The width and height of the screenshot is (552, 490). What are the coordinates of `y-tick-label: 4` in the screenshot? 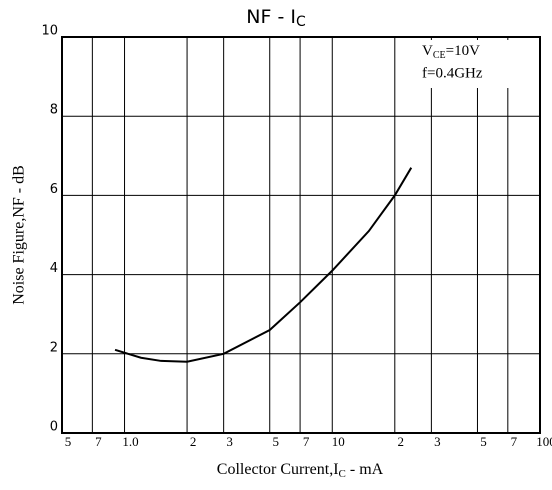 It's located at (54, 268).